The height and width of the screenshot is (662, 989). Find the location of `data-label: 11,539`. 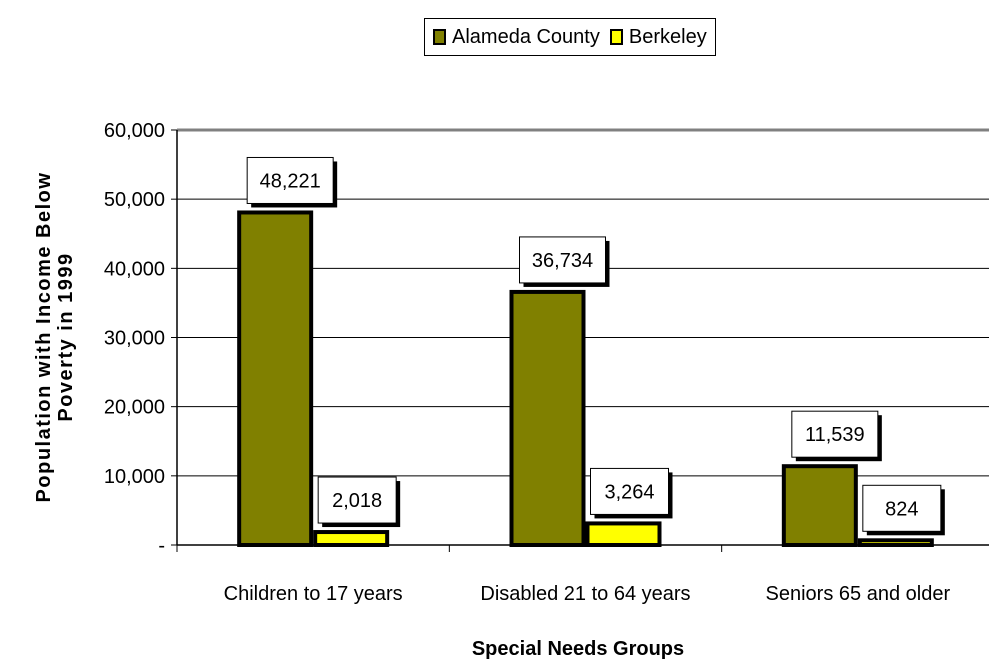

data-label: 11,539 is located at coordinates (835, 435).